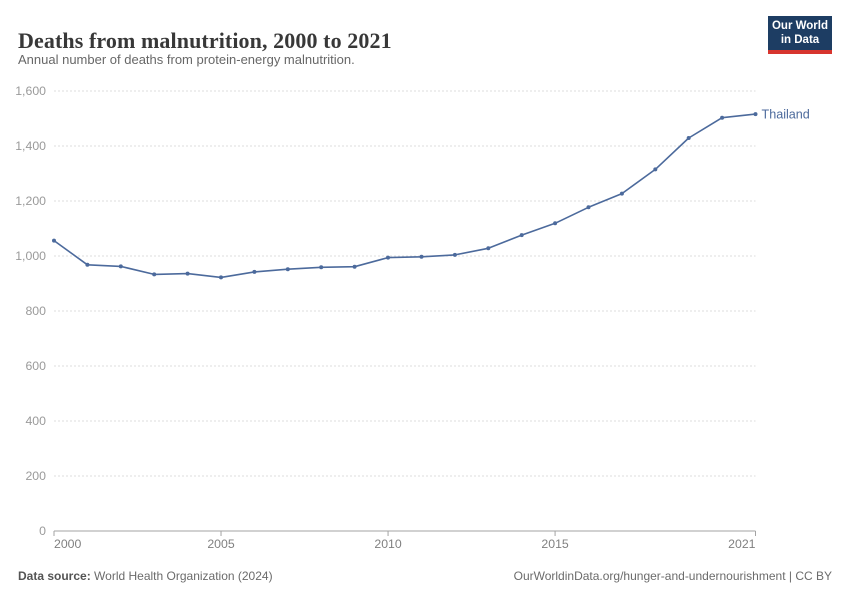  Describe the element at coordinates (68, 544) in the screenshot. I see `x-tick-label: 2000` at that location.